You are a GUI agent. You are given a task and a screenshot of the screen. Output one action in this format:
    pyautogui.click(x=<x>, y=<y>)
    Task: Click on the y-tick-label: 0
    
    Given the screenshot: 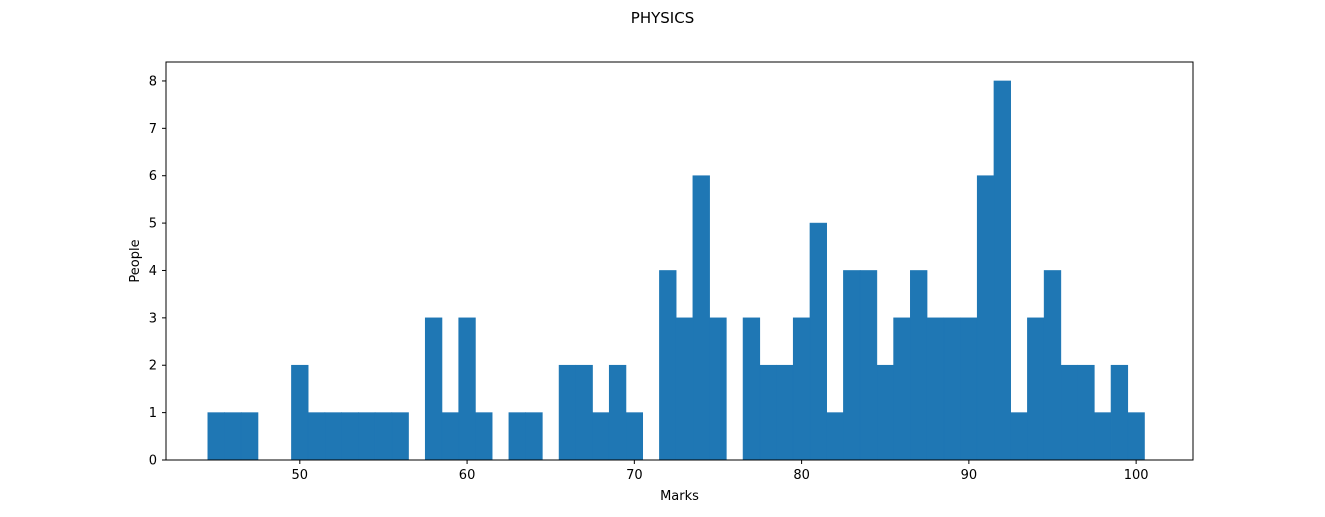 What is the action you would take?
    pyautogui.click(x=153, y=461)
    